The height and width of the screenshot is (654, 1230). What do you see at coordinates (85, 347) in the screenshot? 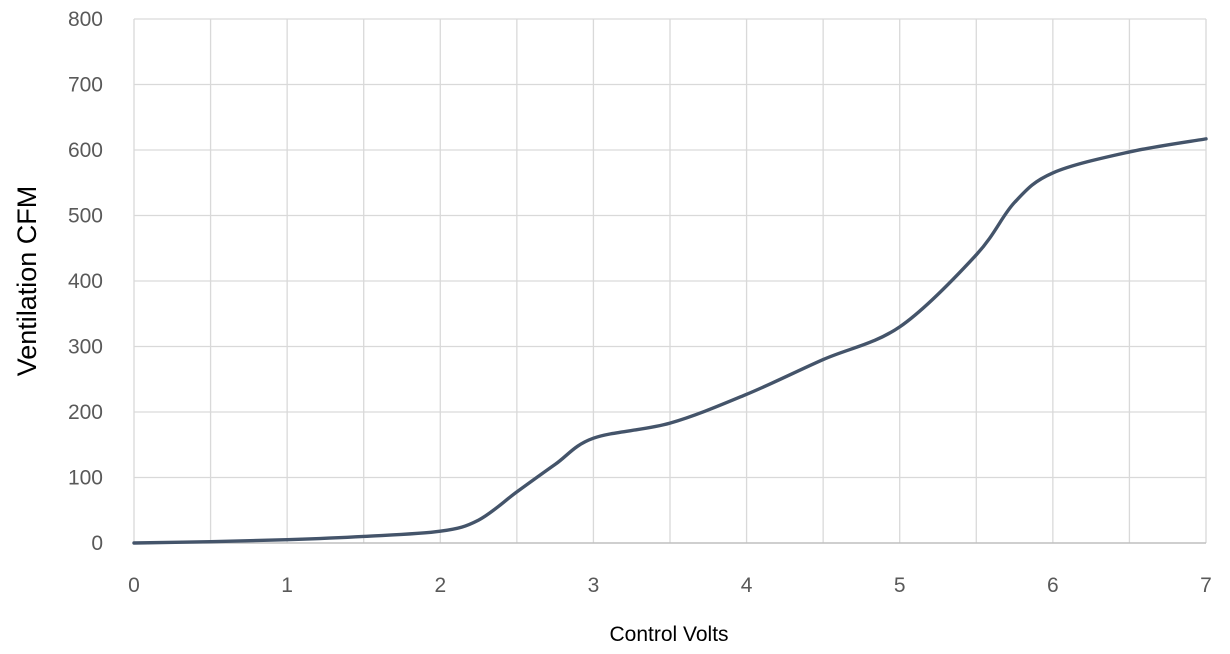
I see `y-tick-label: 300` at bounding box center [85, 347].